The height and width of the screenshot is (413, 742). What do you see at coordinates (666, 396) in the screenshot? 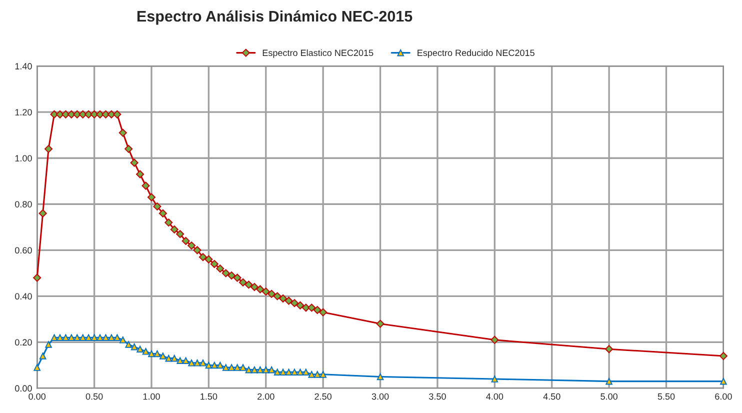
I see `x-tick-label: 5.50` at bounding box center [666, 396].